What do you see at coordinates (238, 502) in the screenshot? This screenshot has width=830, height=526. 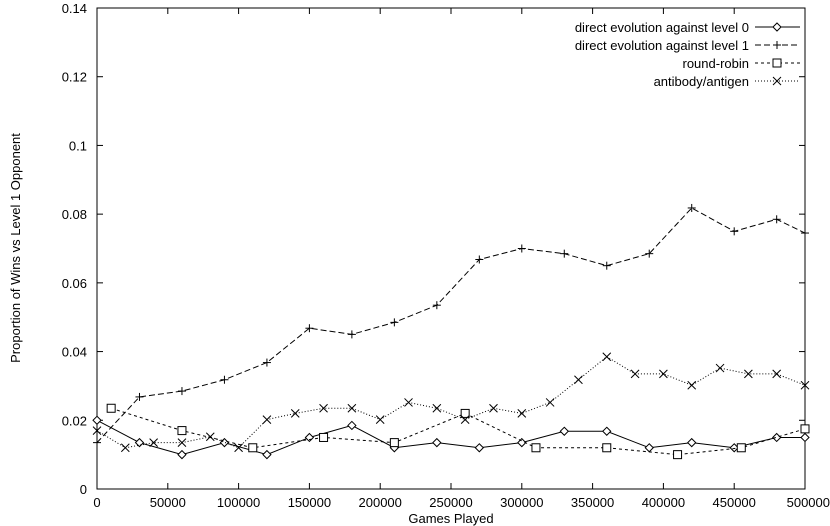 I see `x-tick-label: 100000` at bounding box center [238, 502].